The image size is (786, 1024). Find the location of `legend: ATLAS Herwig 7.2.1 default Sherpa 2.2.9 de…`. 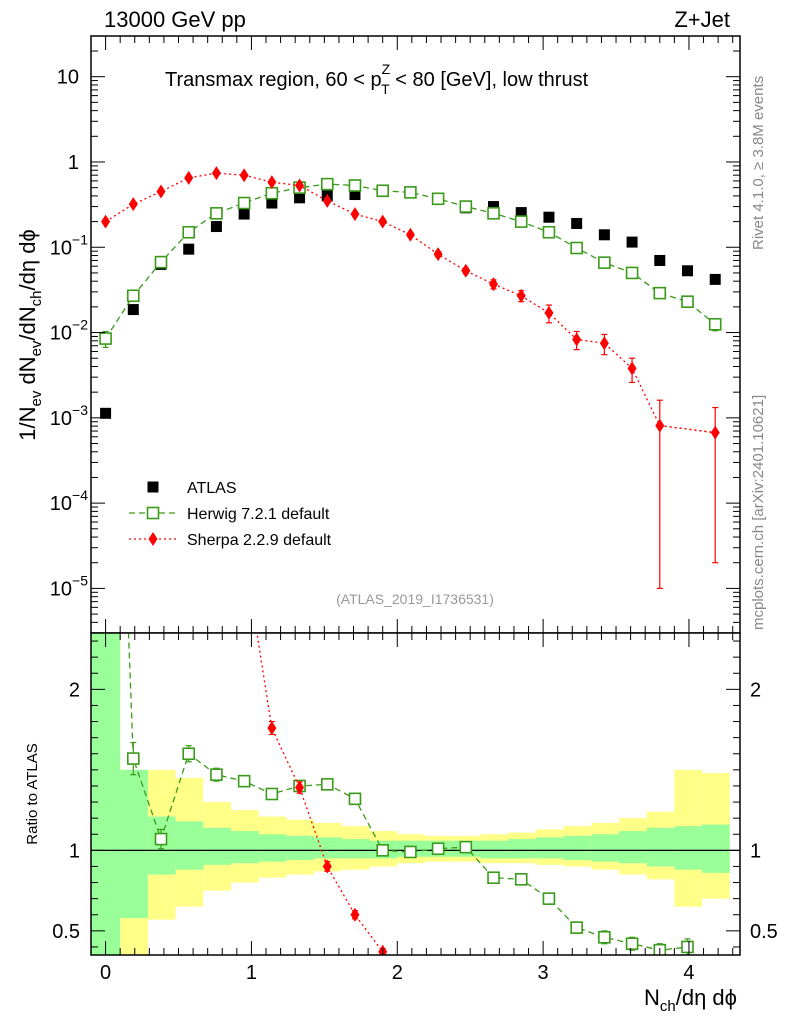

legend: ATLAS Herwig 7.2.1 default Sherpa 2.2.9 de… is located at coordinates (230, 514).